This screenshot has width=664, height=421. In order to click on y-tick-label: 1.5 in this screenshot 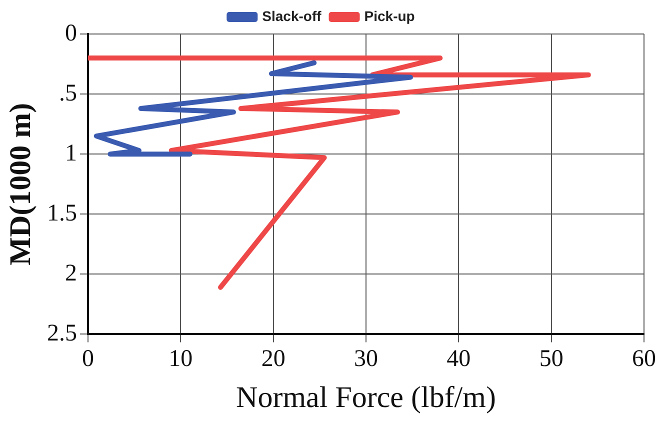, I will do `click(62, 213)`.